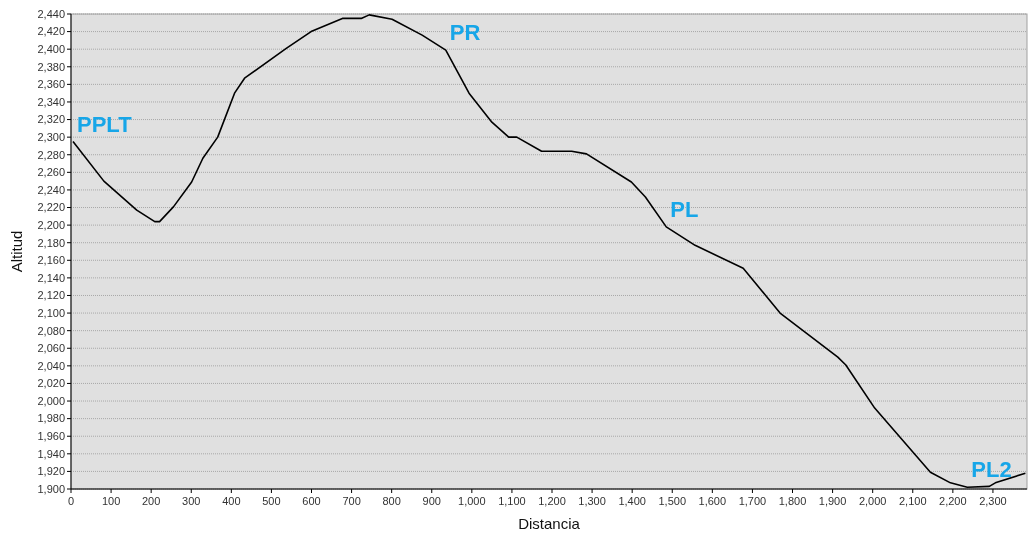 This screenshot has height=535, width=1028. I want to click on y-tick-label: 2,020, so click(51, 383).